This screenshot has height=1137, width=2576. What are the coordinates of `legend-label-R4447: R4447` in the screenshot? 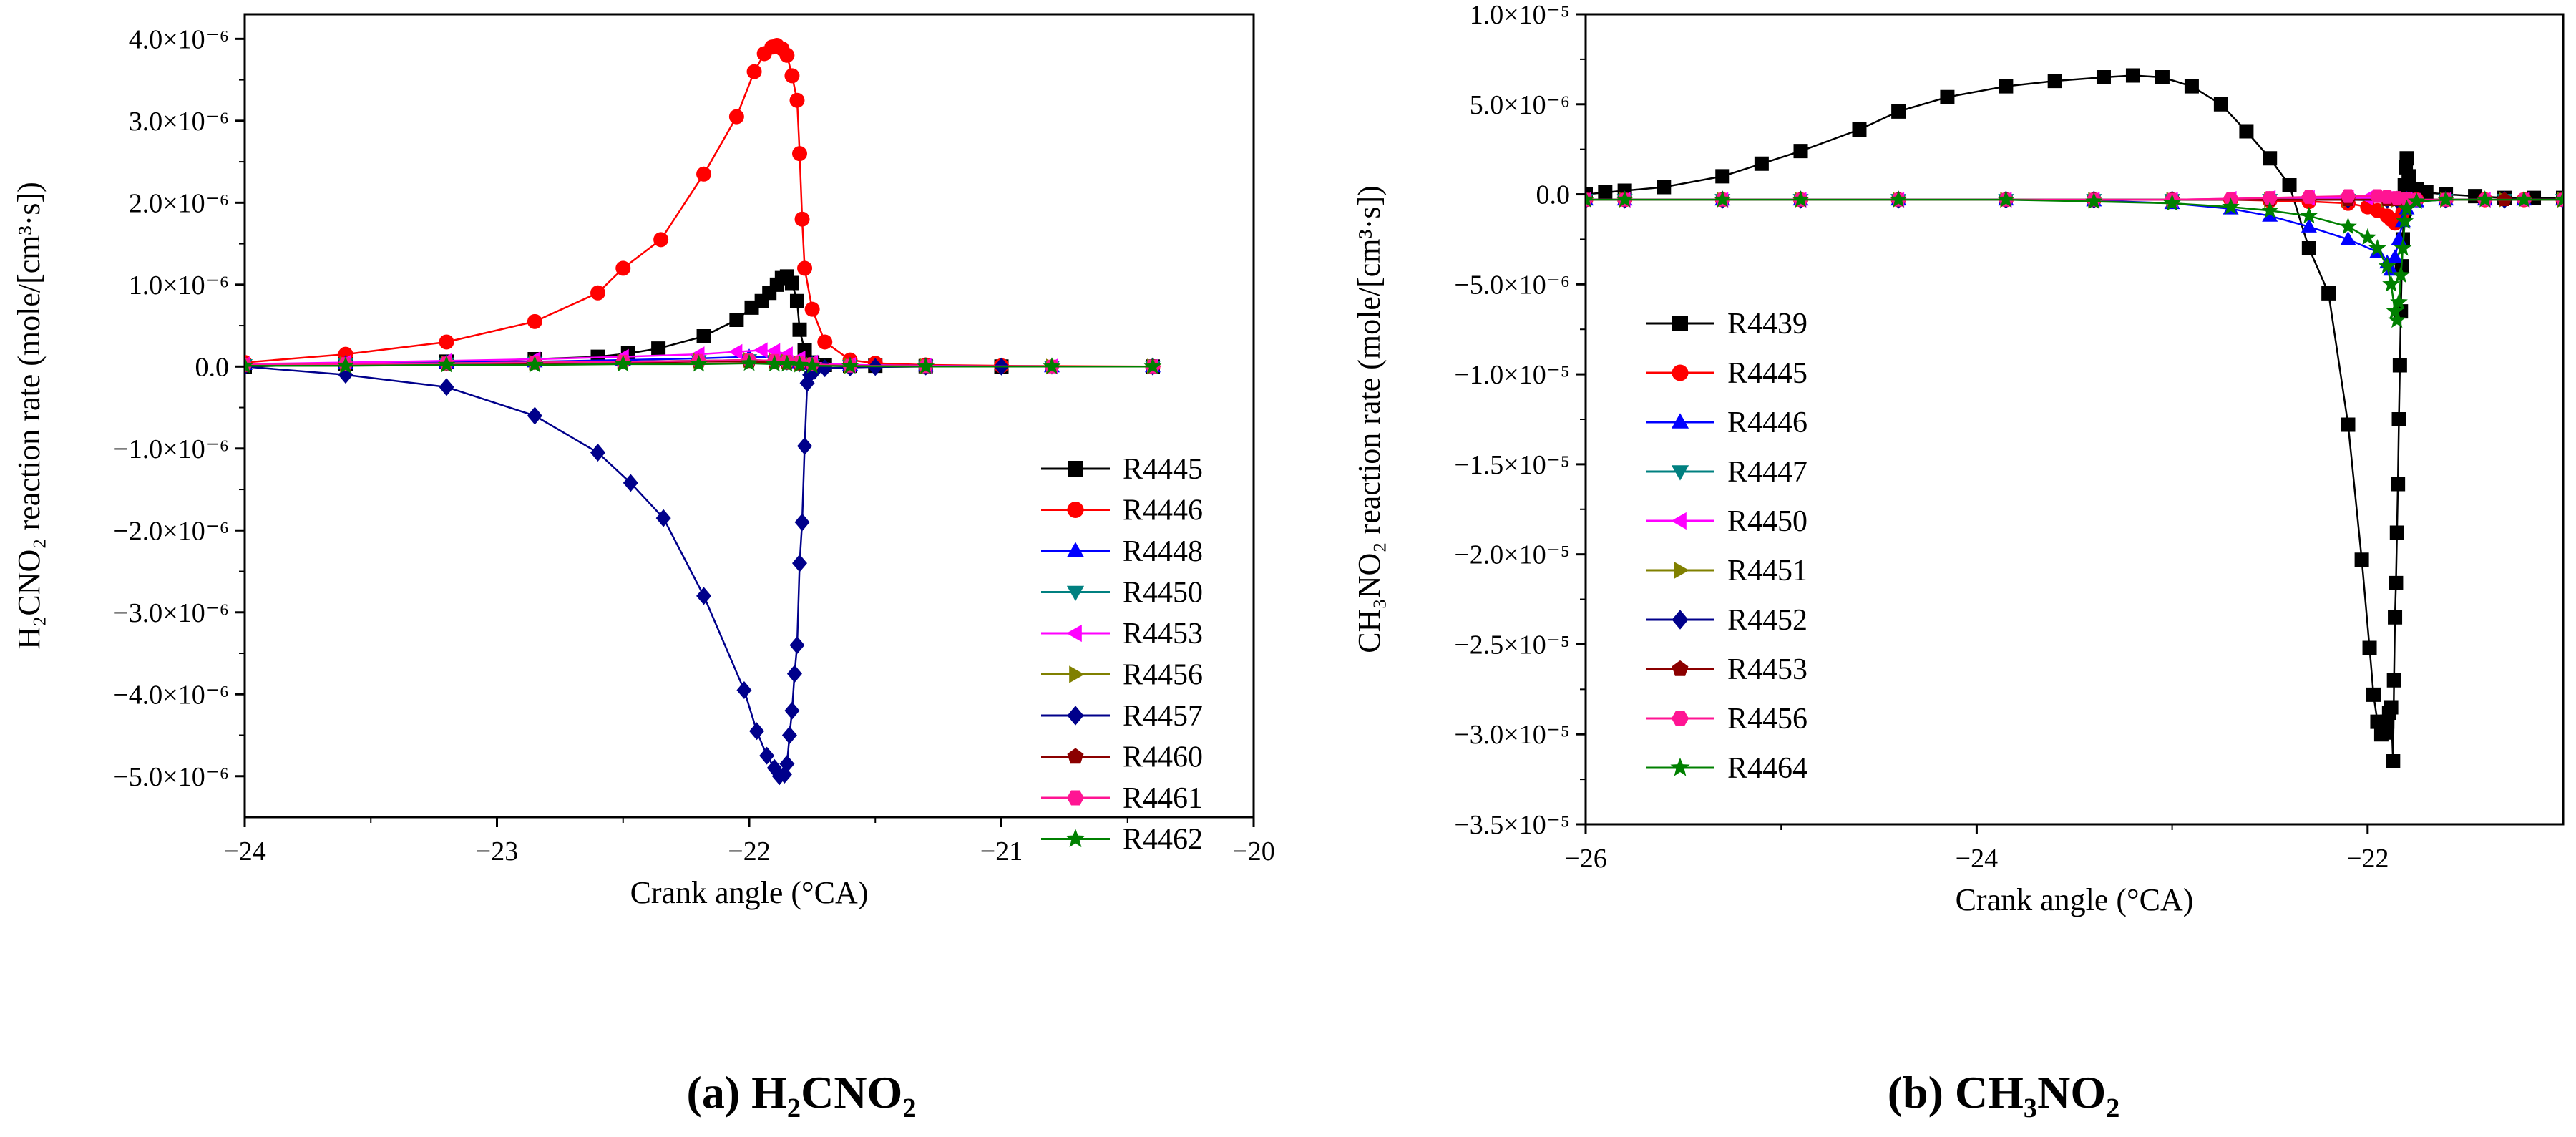 It's located at (1767, 472).